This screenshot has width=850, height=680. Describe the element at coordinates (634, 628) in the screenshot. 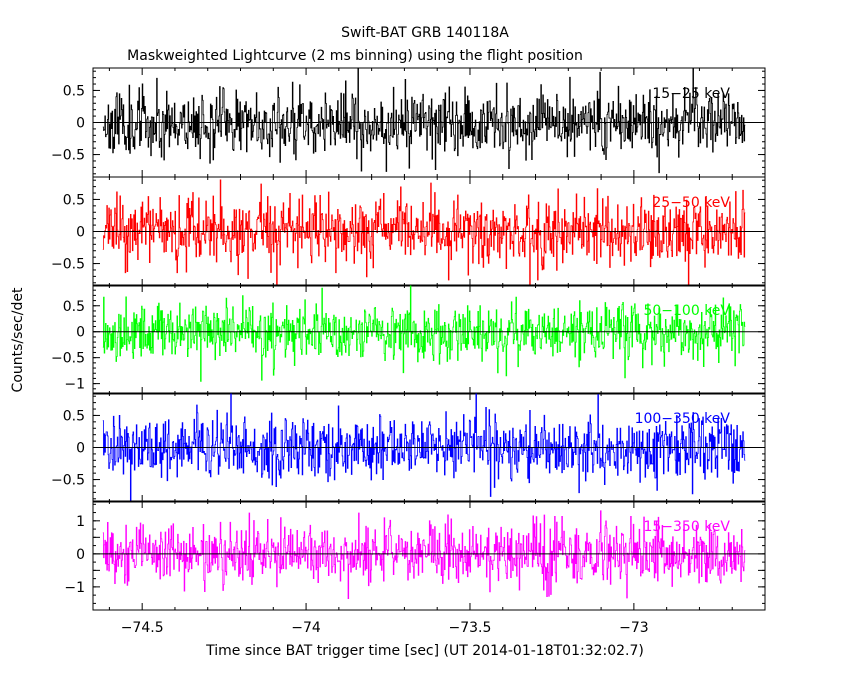

I see `x-tick-label: −73` at that location.